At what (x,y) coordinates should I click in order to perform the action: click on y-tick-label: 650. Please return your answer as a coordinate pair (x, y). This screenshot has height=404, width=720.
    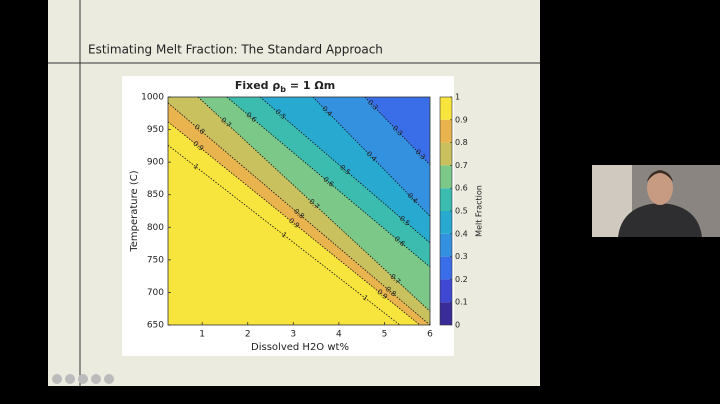
    Looking at the image, I should click on (155, 326).